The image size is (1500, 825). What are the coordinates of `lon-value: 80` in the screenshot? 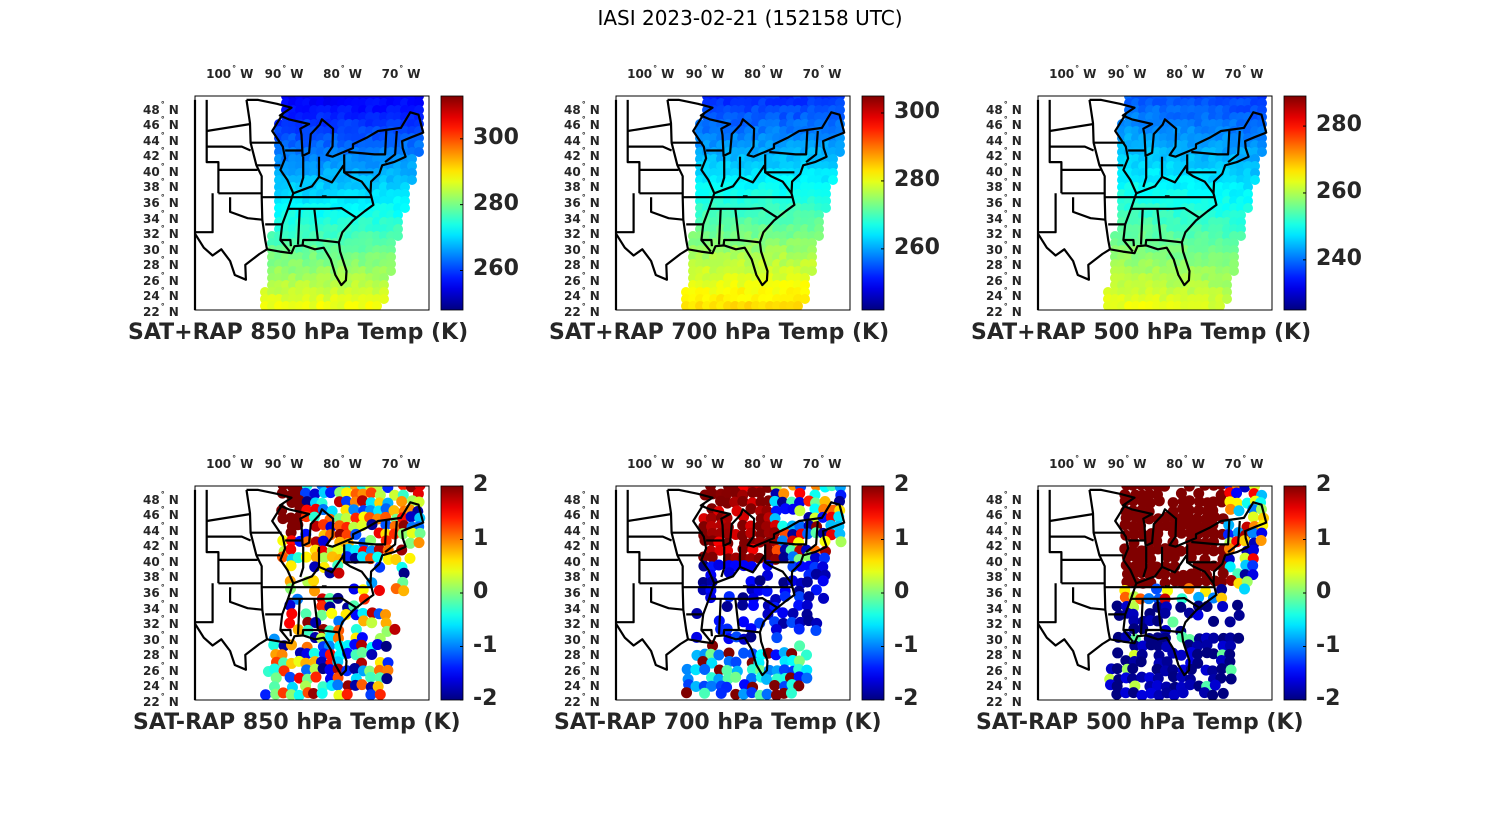 It's located at (1174, 464).